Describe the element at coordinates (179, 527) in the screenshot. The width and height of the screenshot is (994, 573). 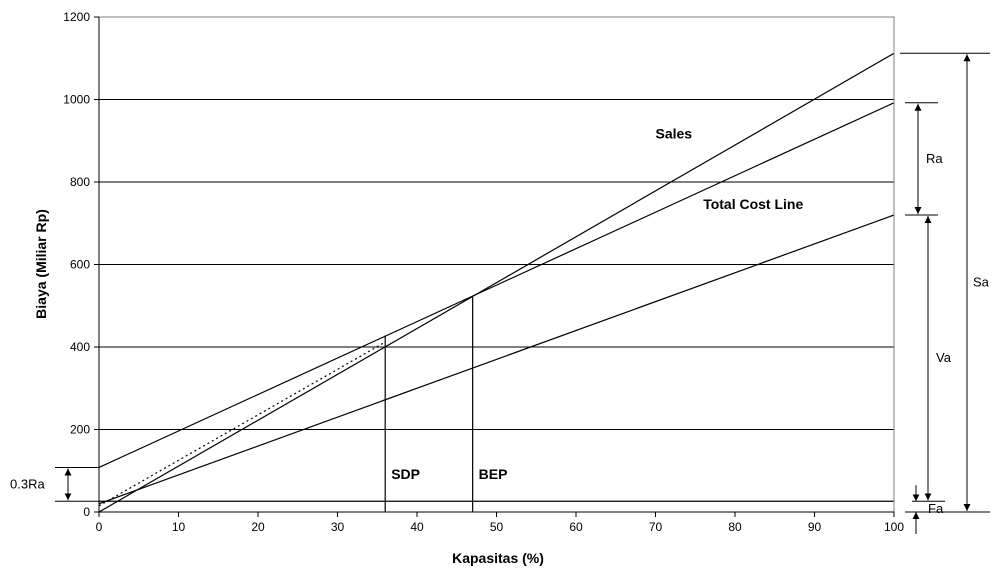
I see `x-tick-label: 10` at that location.